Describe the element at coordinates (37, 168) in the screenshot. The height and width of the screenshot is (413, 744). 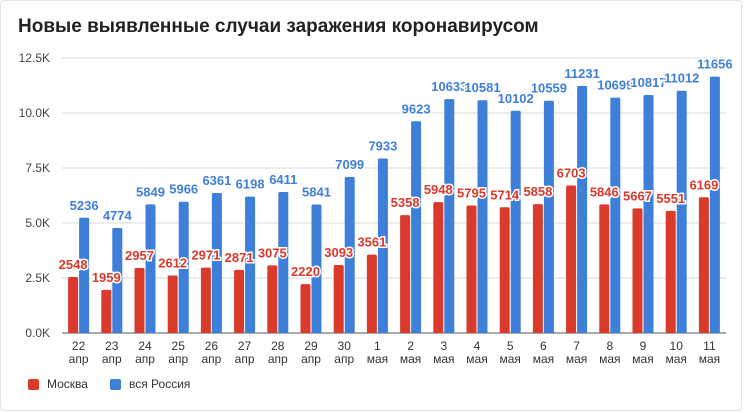
I see `y-tick-label: 7.5K` at that location.